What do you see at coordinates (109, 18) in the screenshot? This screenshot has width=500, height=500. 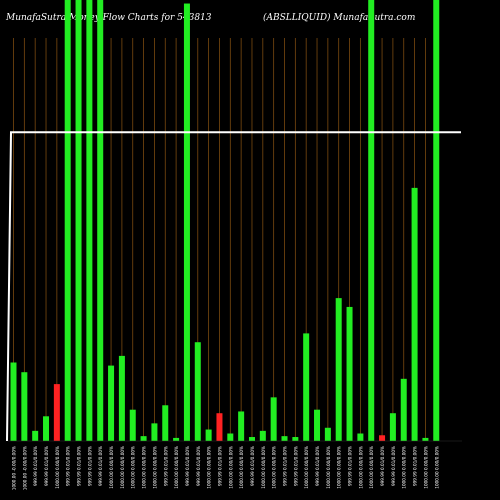 I see `chart-title-left: MunafaSutra Money Flow Charts for 543813` at bounding box center [109, 18].